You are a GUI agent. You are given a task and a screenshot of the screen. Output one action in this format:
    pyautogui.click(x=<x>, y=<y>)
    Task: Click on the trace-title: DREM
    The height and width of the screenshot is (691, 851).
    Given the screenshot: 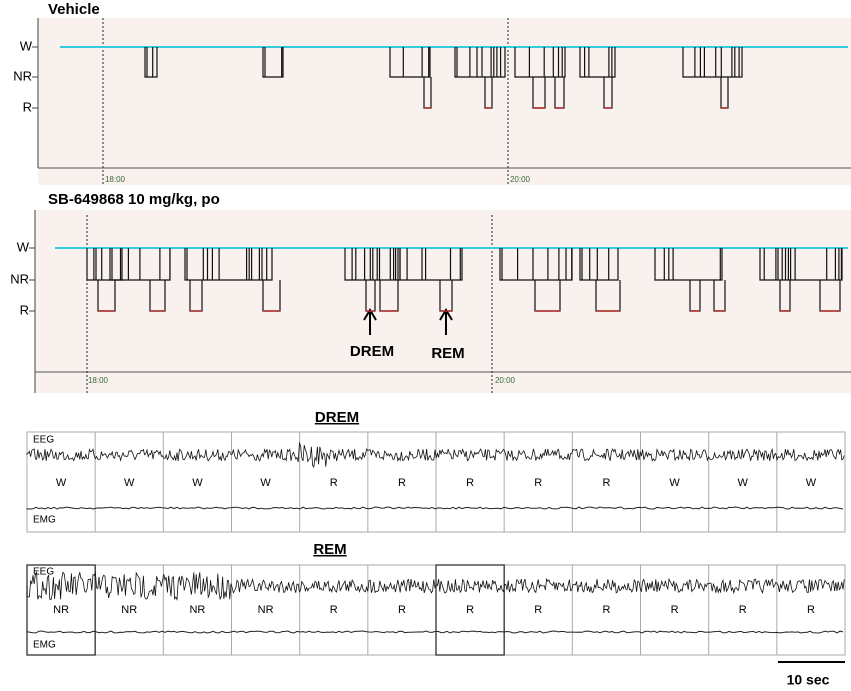 What is the action you would take?
    pyautogui.click(x=337, y=417)
    